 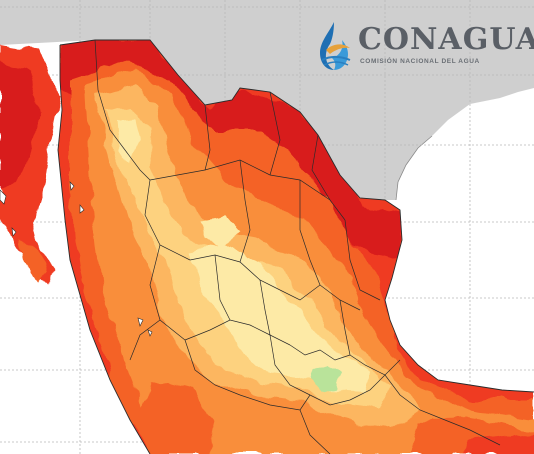 What do you see at coordinates (335, 46) in the screenshot?
I see `water-drop-icon` at bounding box center [335, 46].